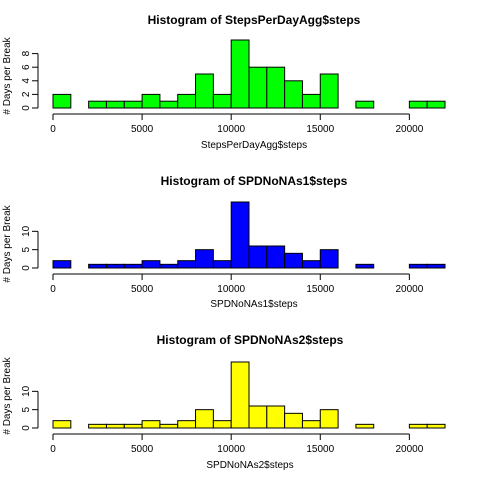  Describe the element at coordinates (254, 145) in the screenshot. I see `x-axis-label: StepsPerDayAgg$steps` at that location.